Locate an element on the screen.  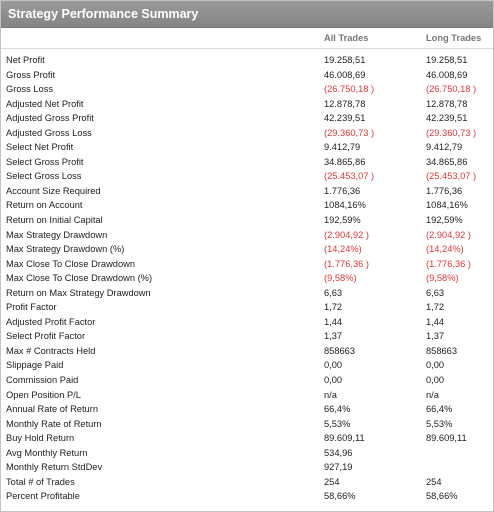
all-trades-value: 927,19 is located at coordinates (338, 467).